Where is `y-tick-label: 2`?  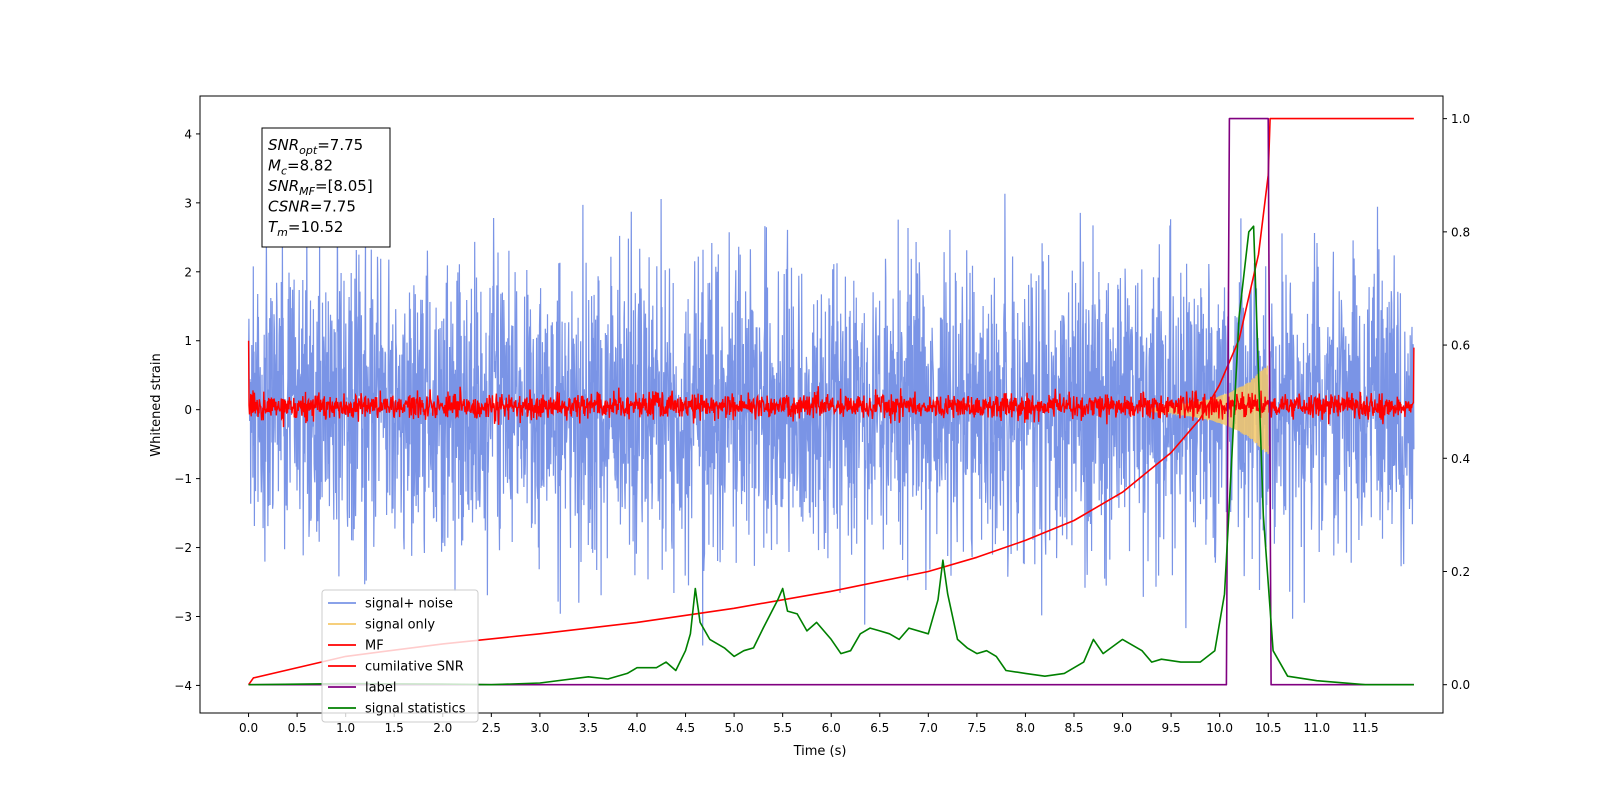 y-tick-label: 2 is located at coordinates (188, 272).